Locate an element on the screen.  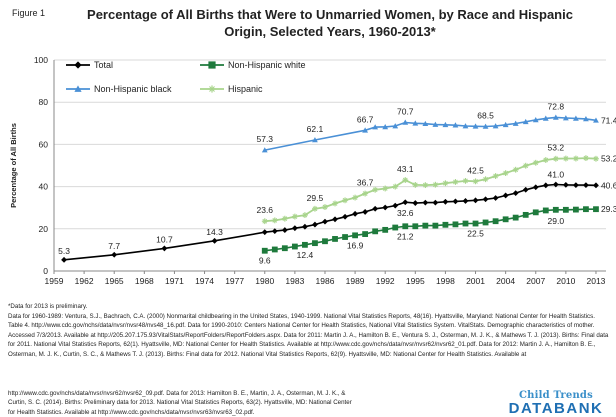
x-tick-label: 1983 is located at coordinates (294, 281).